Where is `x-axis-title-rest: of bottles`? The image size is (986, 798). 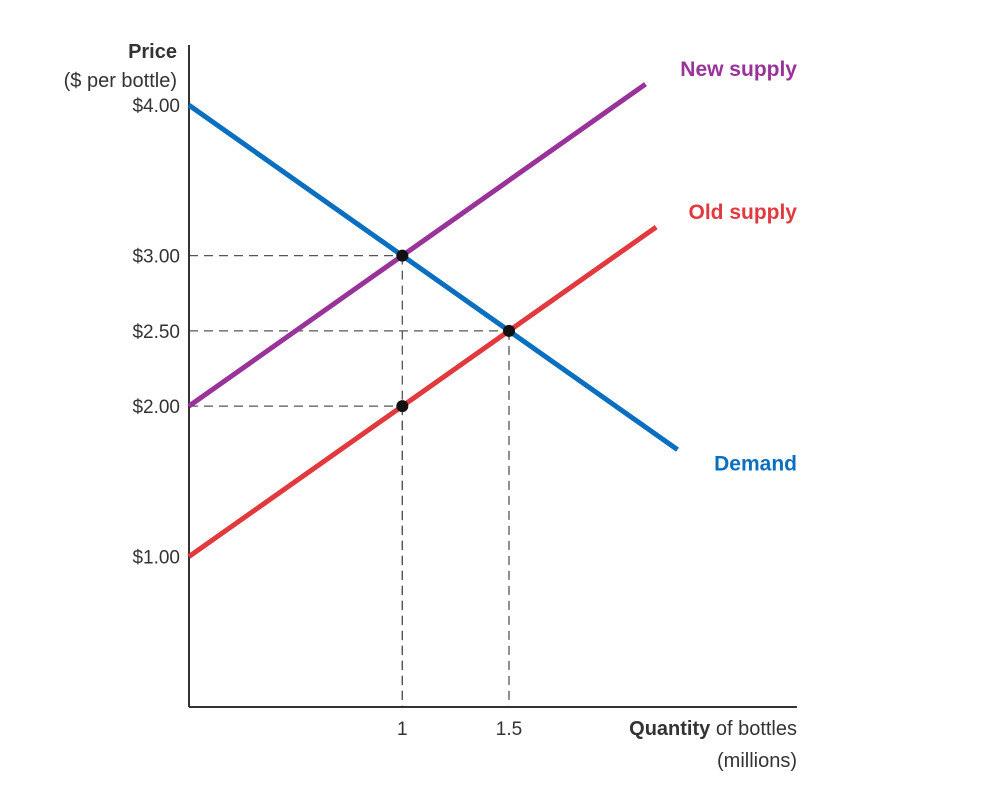
x-axis-title-rest: of bottles is located at coordinates (753, 729).